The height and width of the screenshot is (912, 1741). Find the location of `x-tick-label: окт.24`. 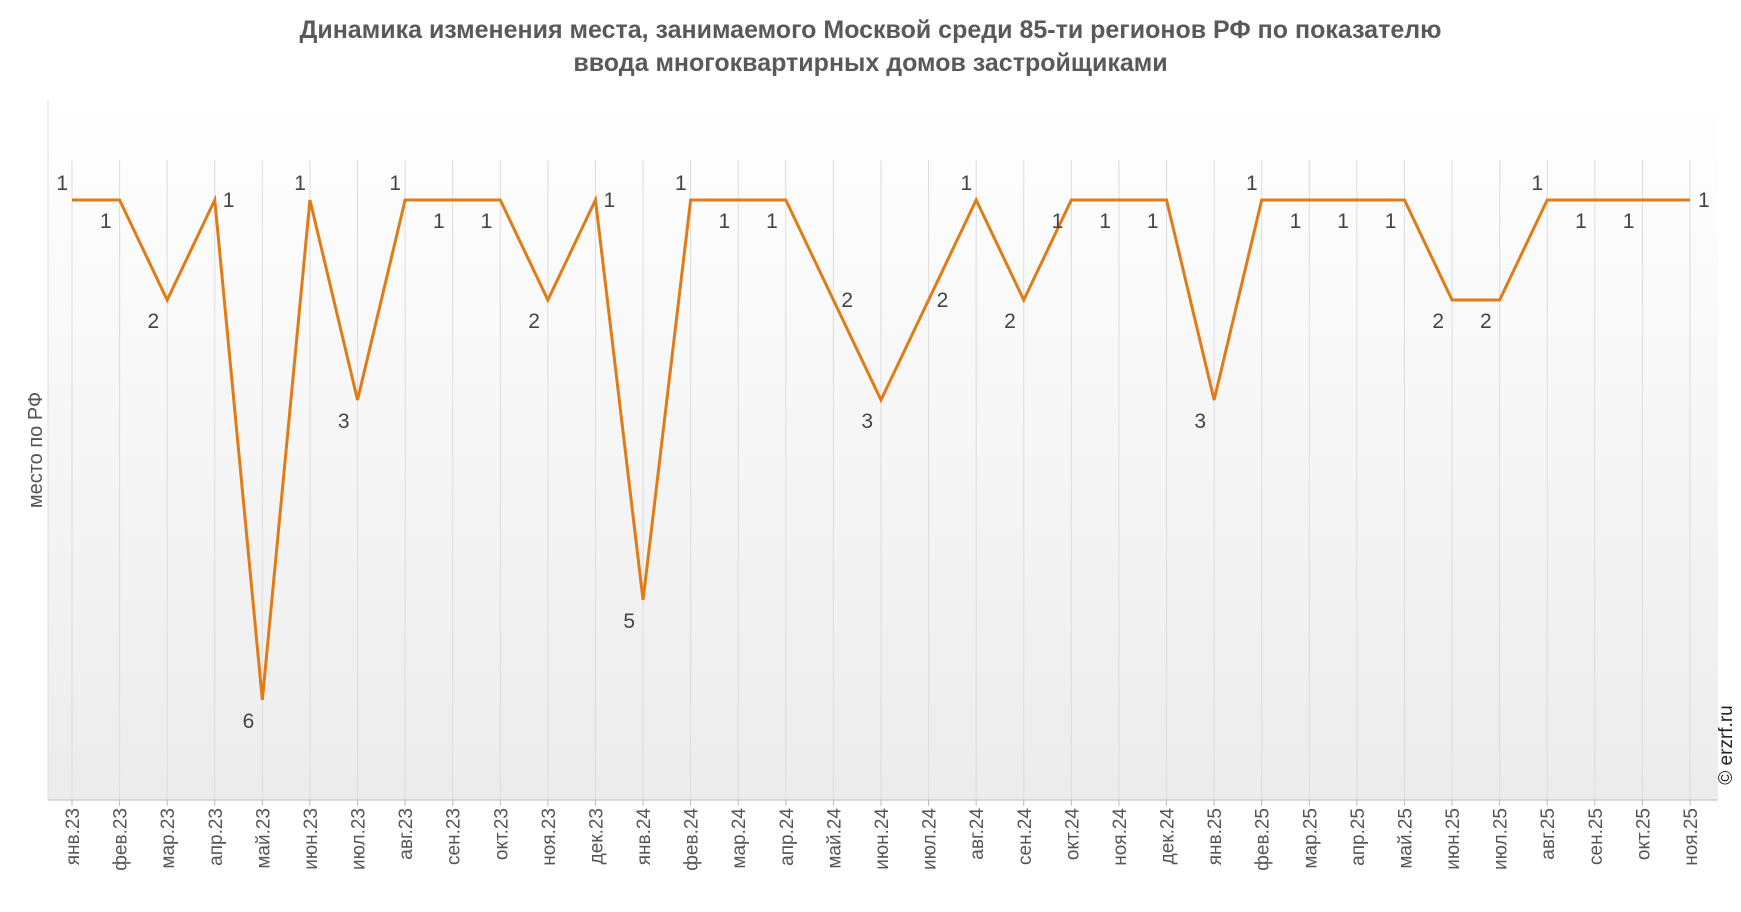

x-tick-label: окт.24 is located at coordinates (1072, 834).